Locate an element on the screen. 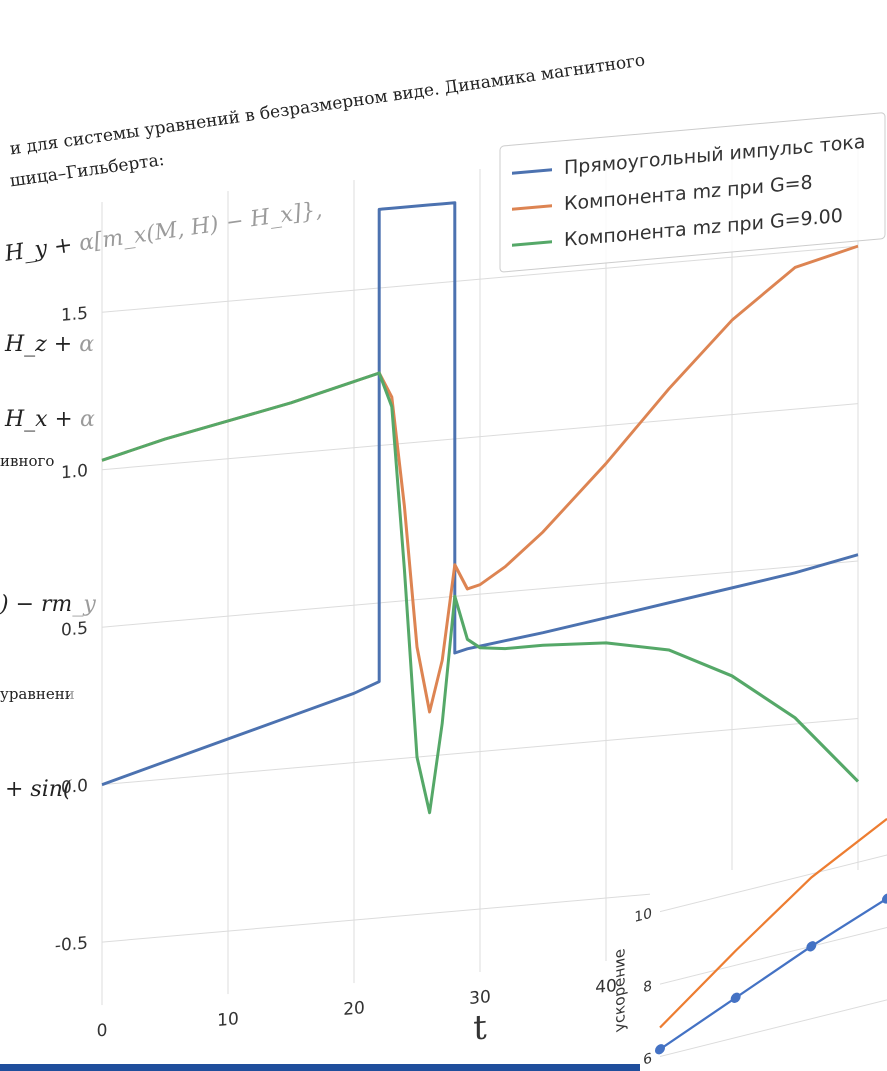  y-tick-label: 1.0 is located at coordinates (74, 472).